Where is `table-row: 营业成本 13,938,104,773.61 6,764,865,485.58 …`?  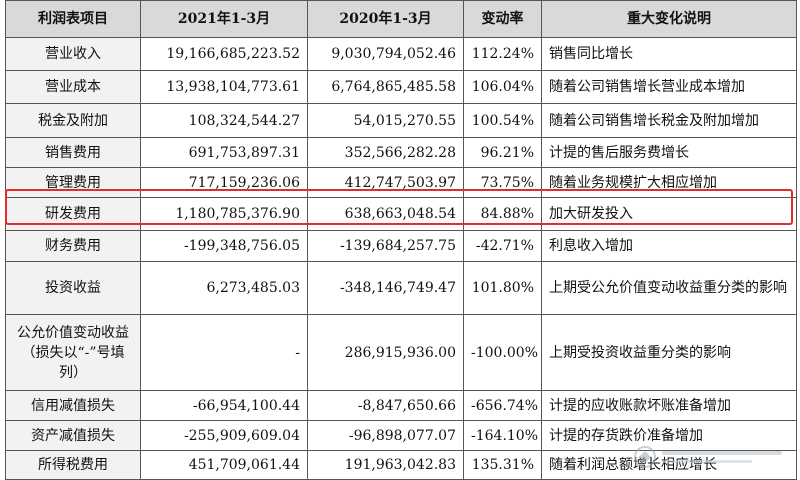 table-row: 营业成本 13,938,104,773.61 6,764,865,485.58 … is located at coordinates (401, 87).